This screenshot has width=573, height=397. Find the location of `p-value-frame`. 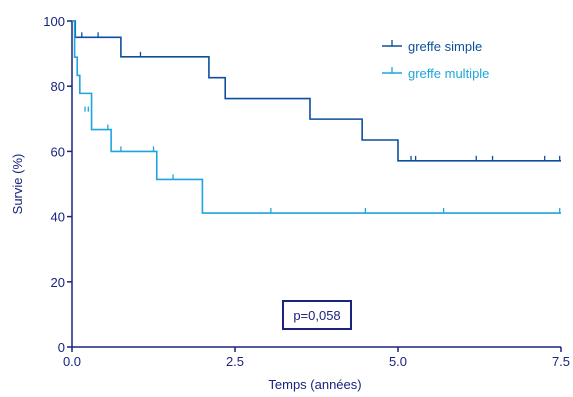

p-value-frame is located at coordinates (317, 315).